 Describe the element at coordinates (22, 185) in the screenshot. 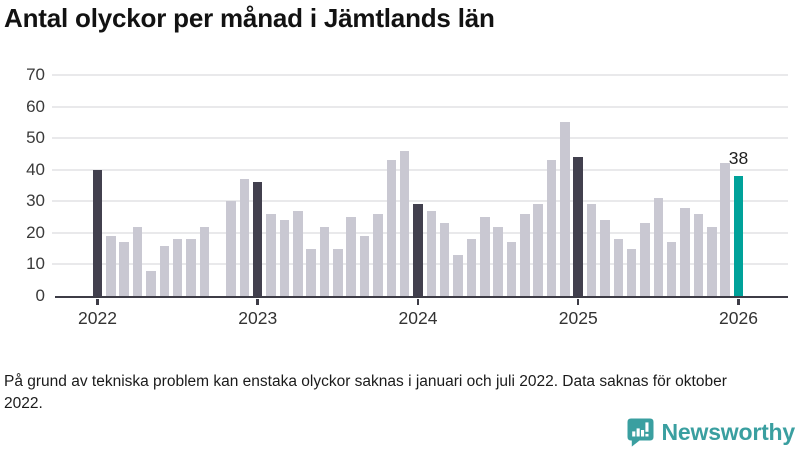

I see `y-axis: 0 10 20 30 40 50 60 70` at that location.